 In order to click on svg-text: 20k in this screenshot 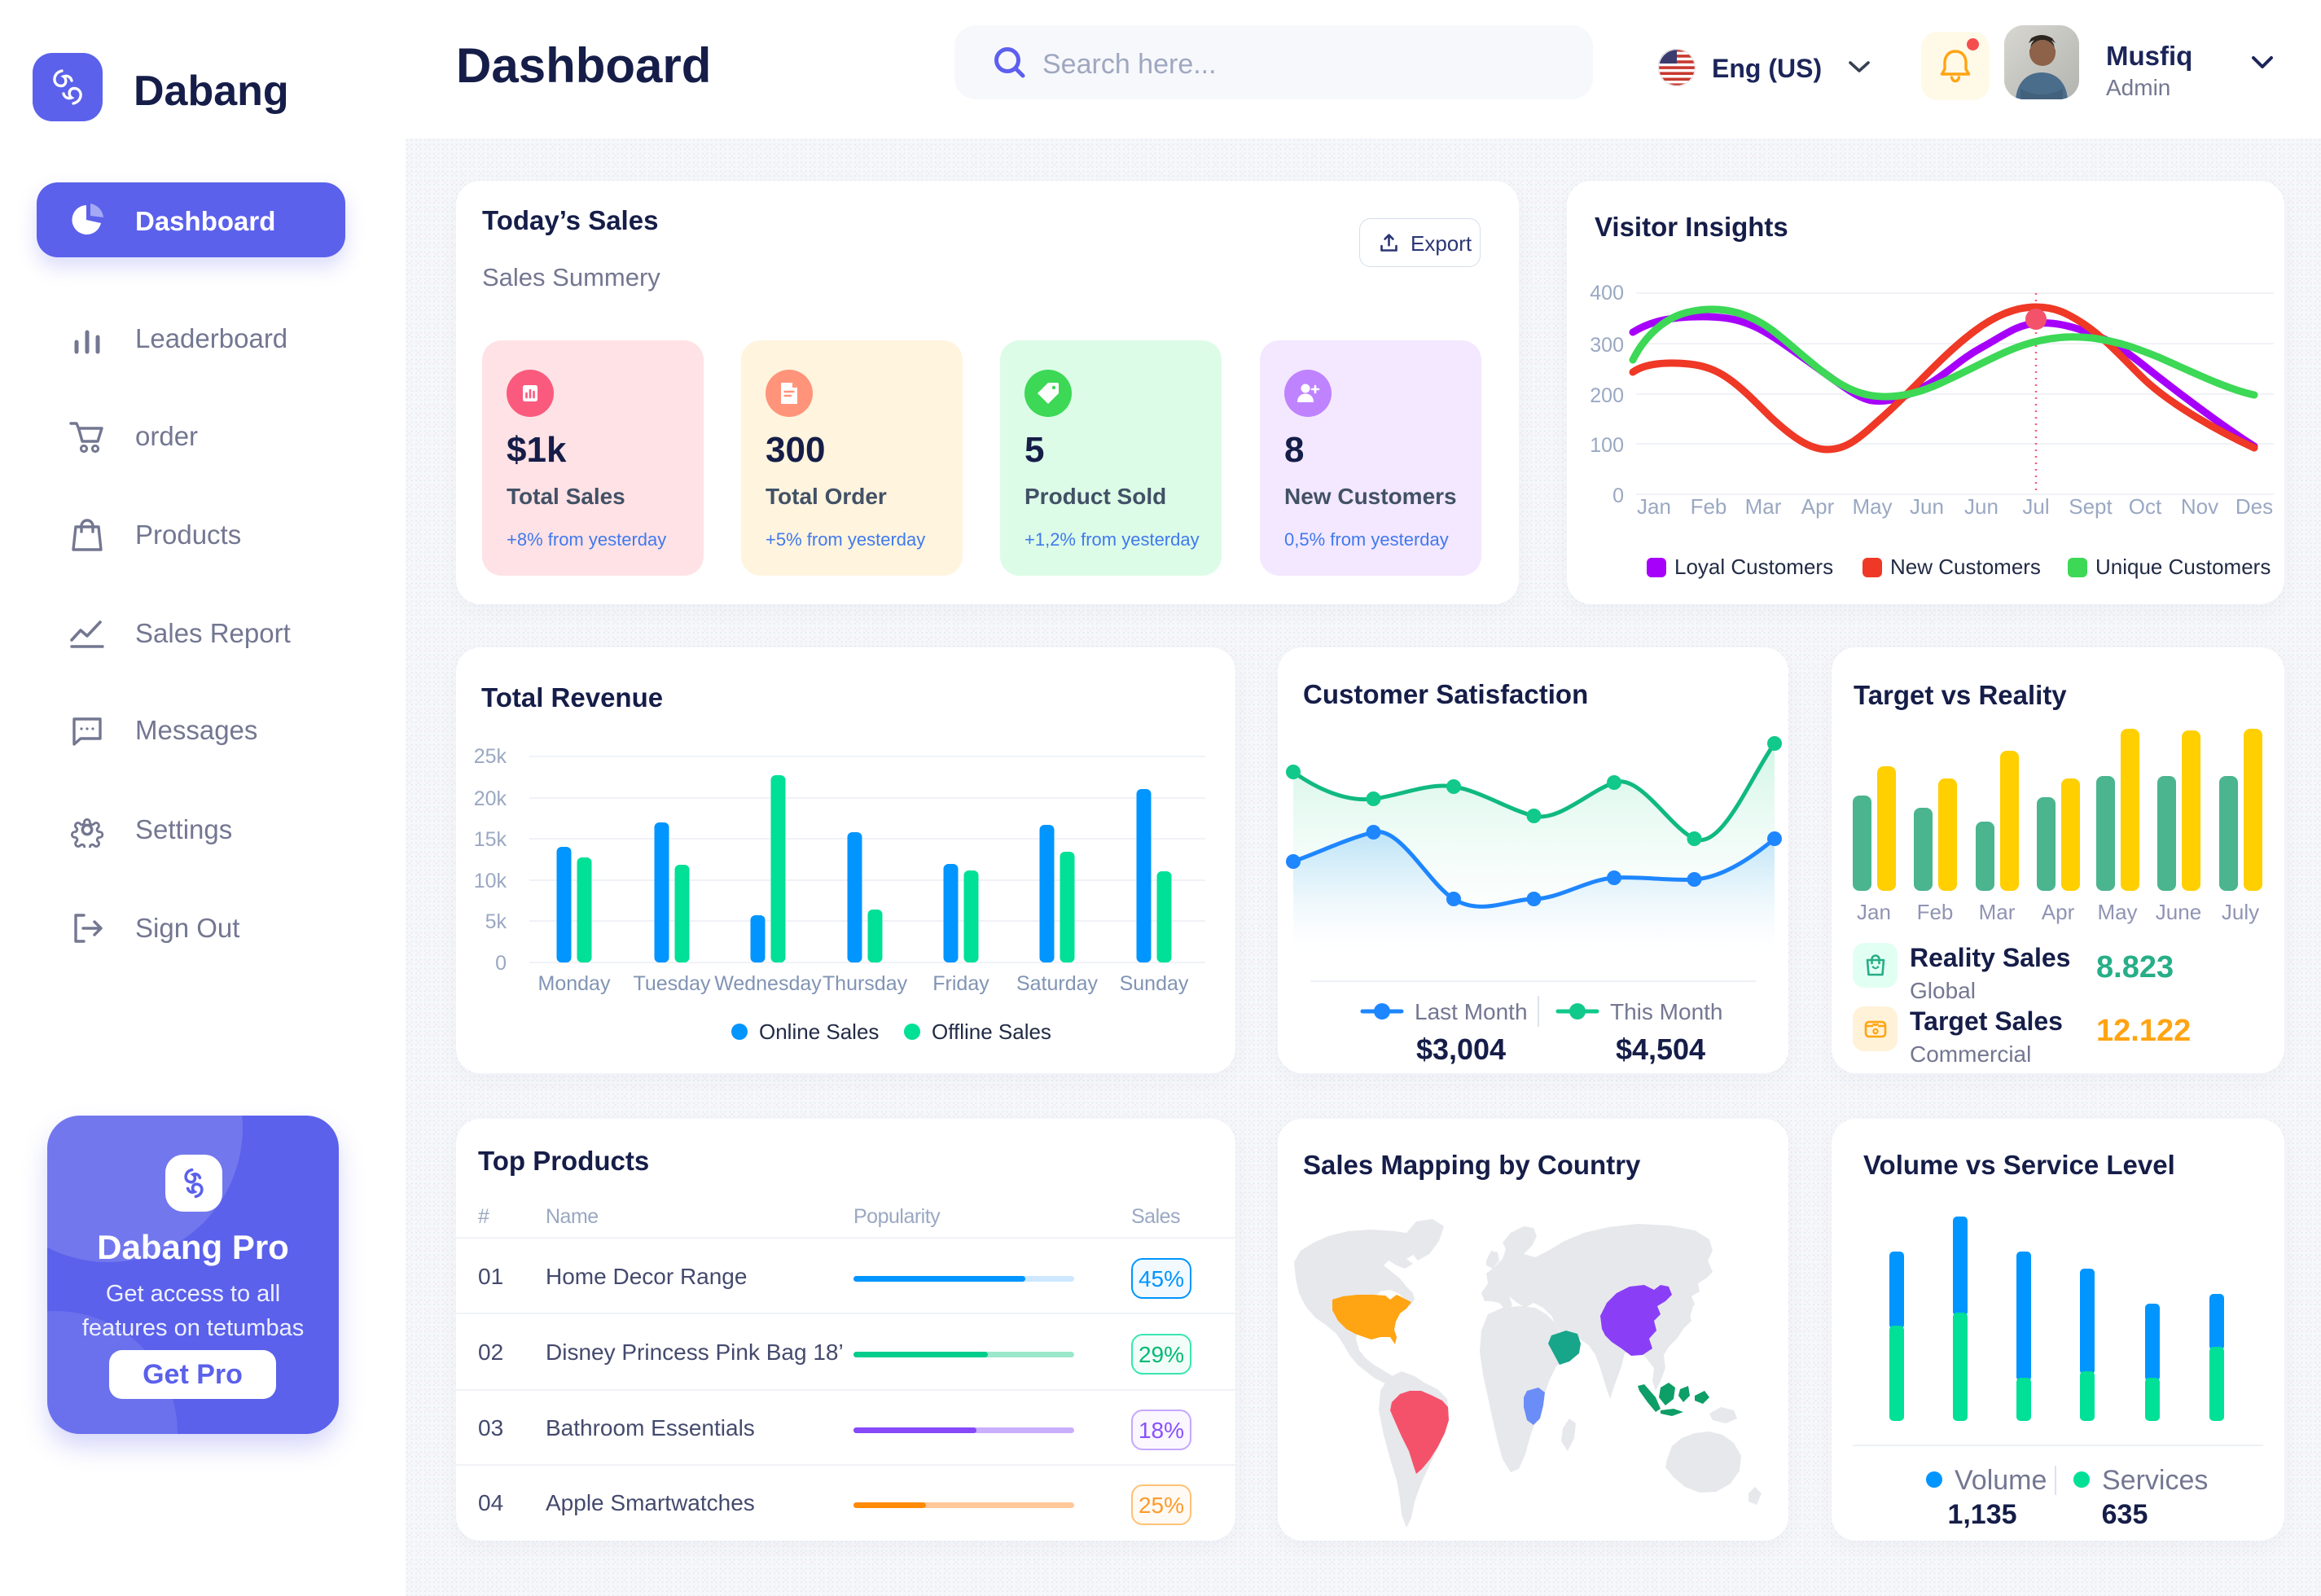, I will do `click(490, 798)`.